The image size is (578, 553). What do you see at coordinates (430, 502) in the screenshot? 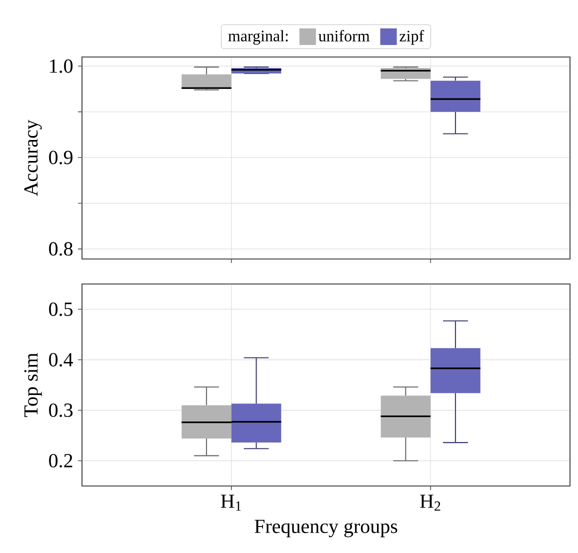
I see `x-tick-label: H$_{2}$` at bounding box center [430, 502].